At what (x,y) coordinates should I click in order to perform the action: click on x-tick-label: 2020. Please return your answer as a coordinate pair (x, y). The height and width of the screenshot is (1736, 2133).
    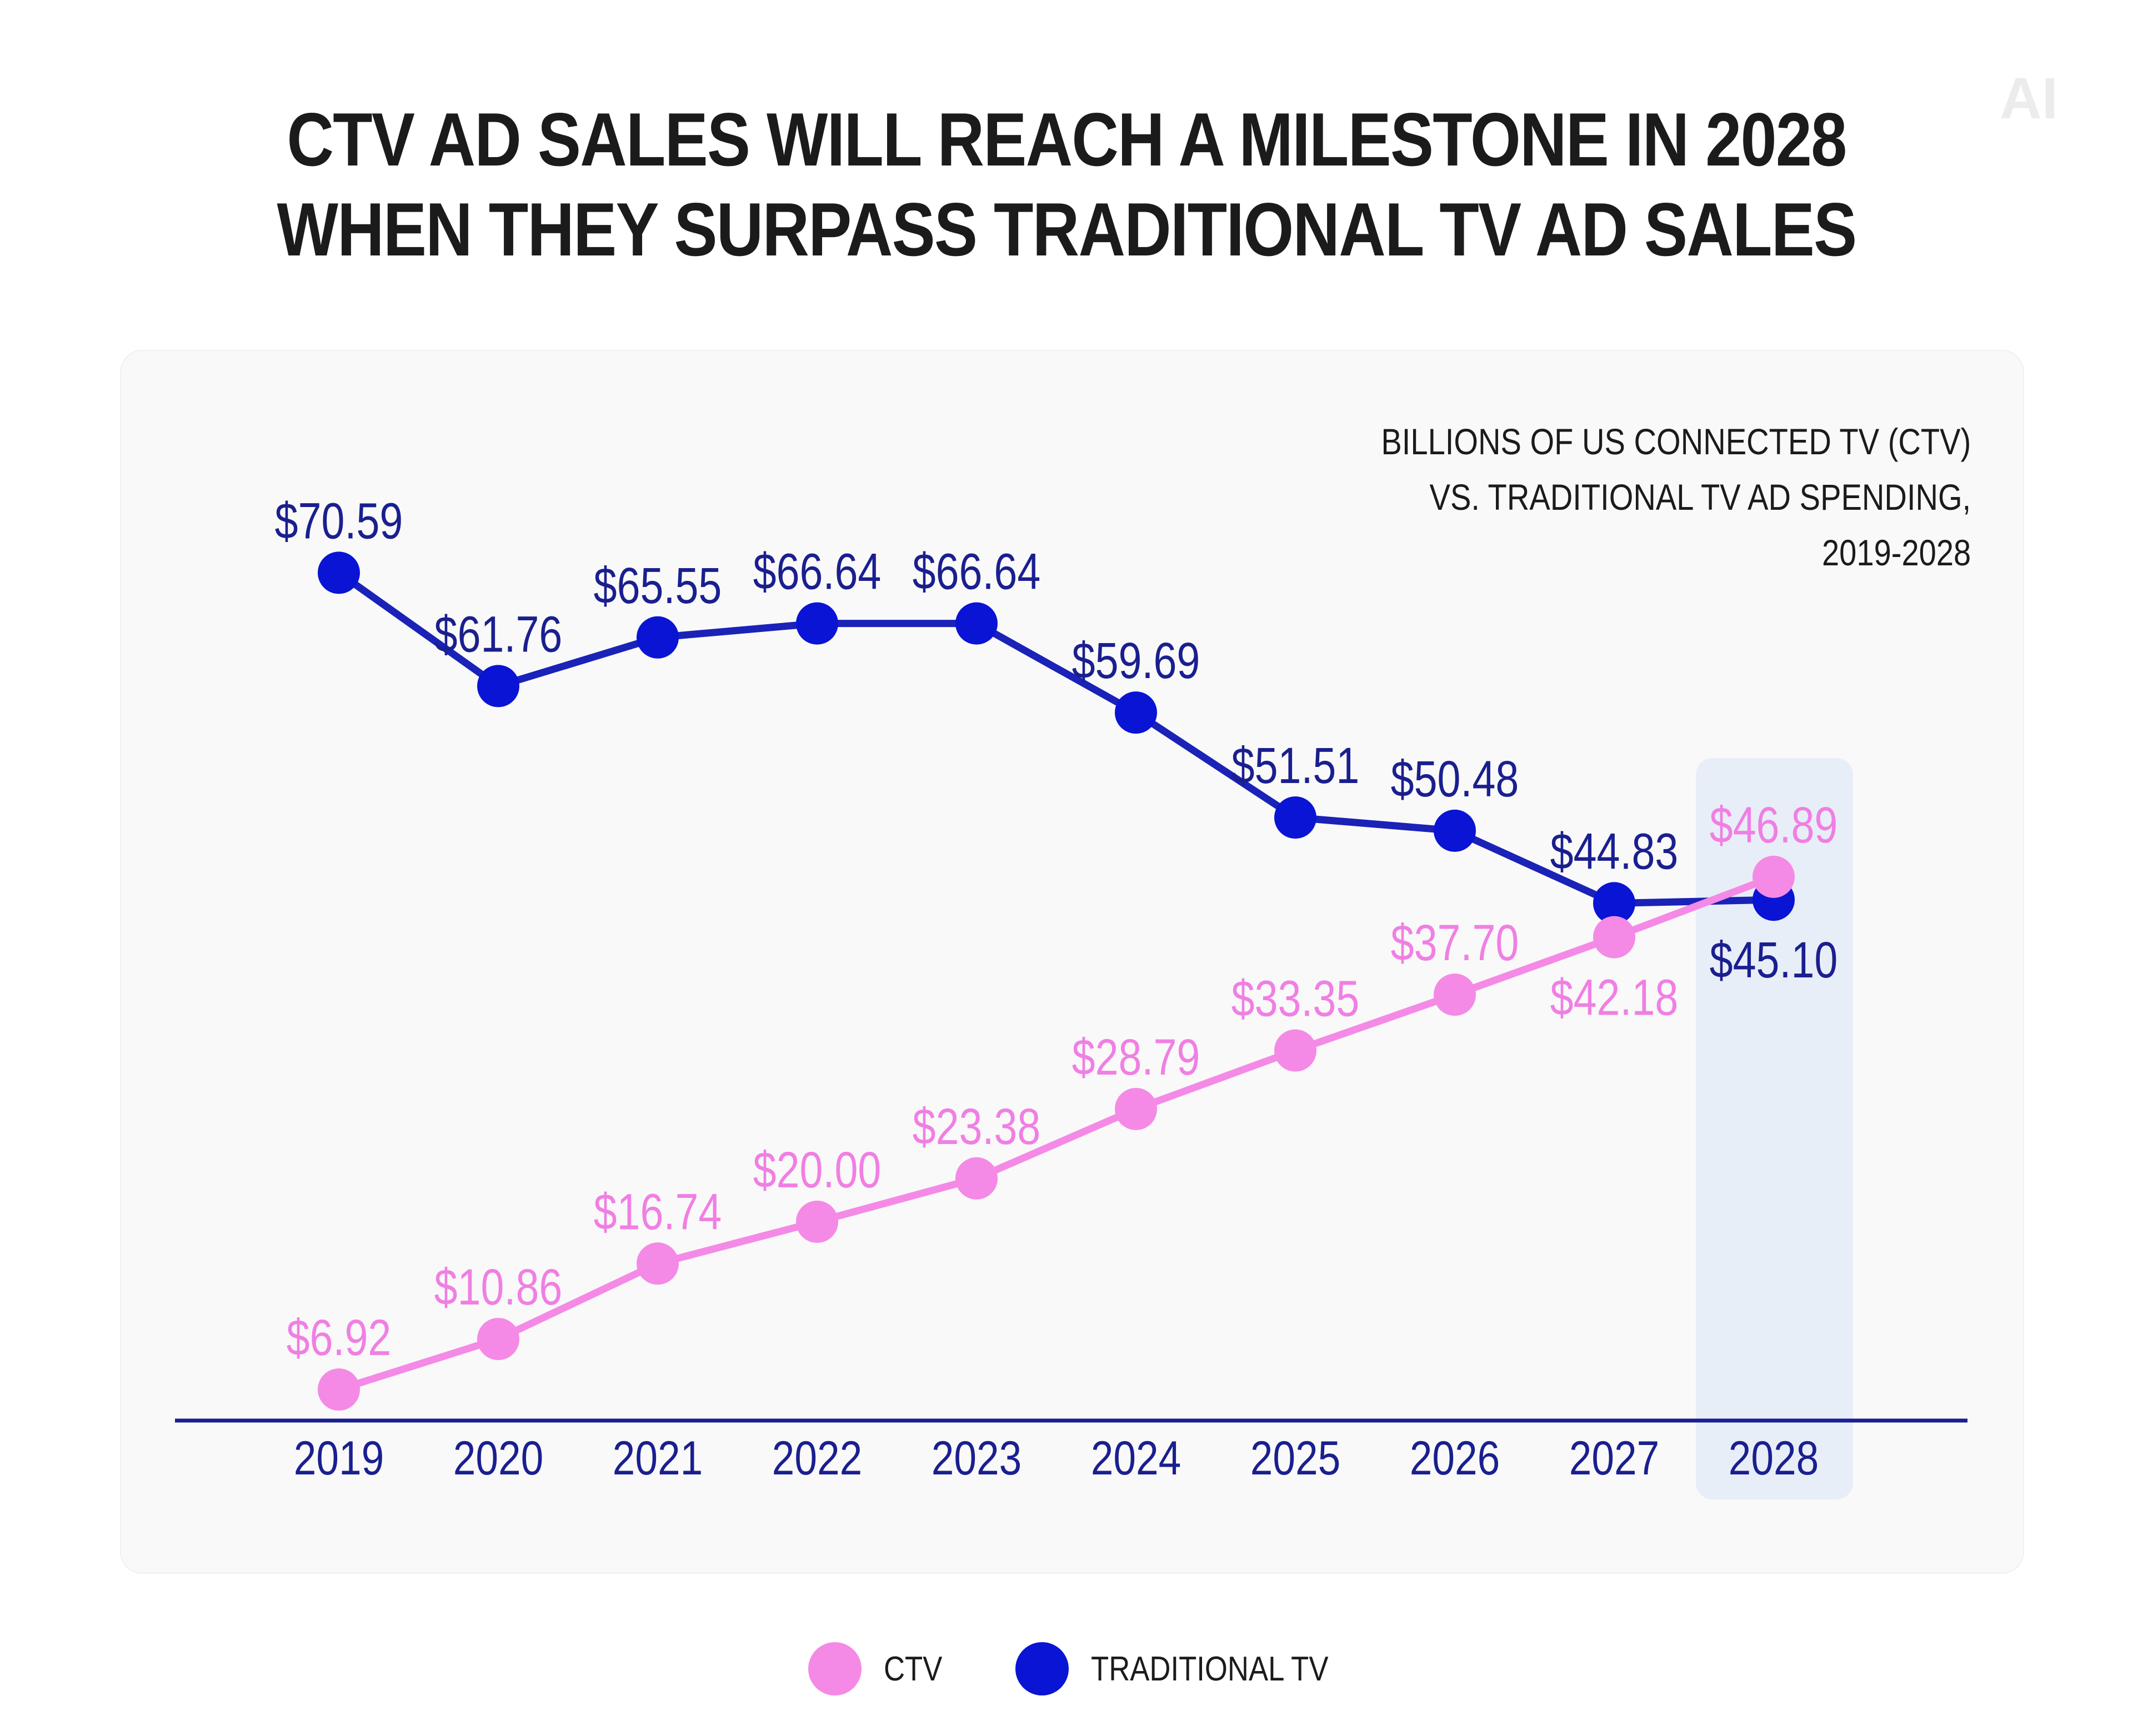
    Looking at the image, I should click on (498, 1457).